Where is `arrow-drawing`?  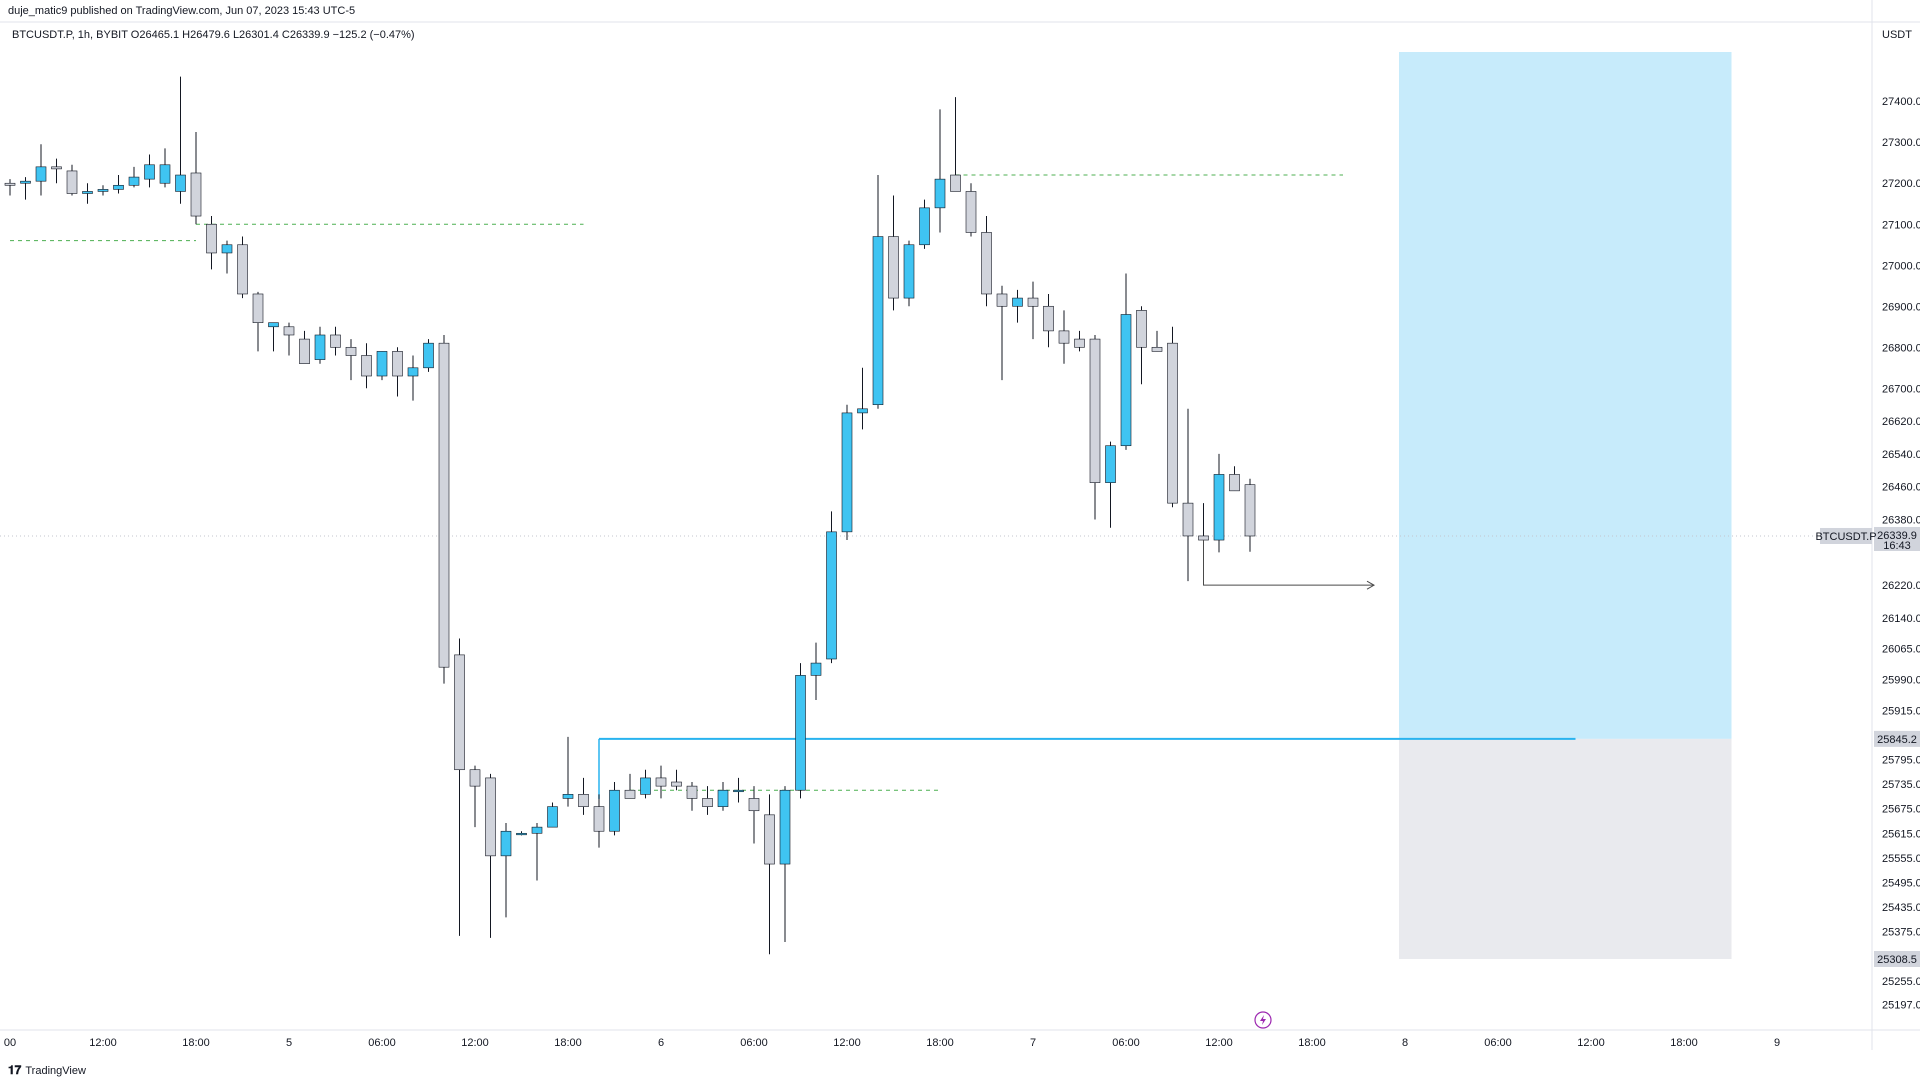
arrow-drawing is located at coordinates (1289, 563).